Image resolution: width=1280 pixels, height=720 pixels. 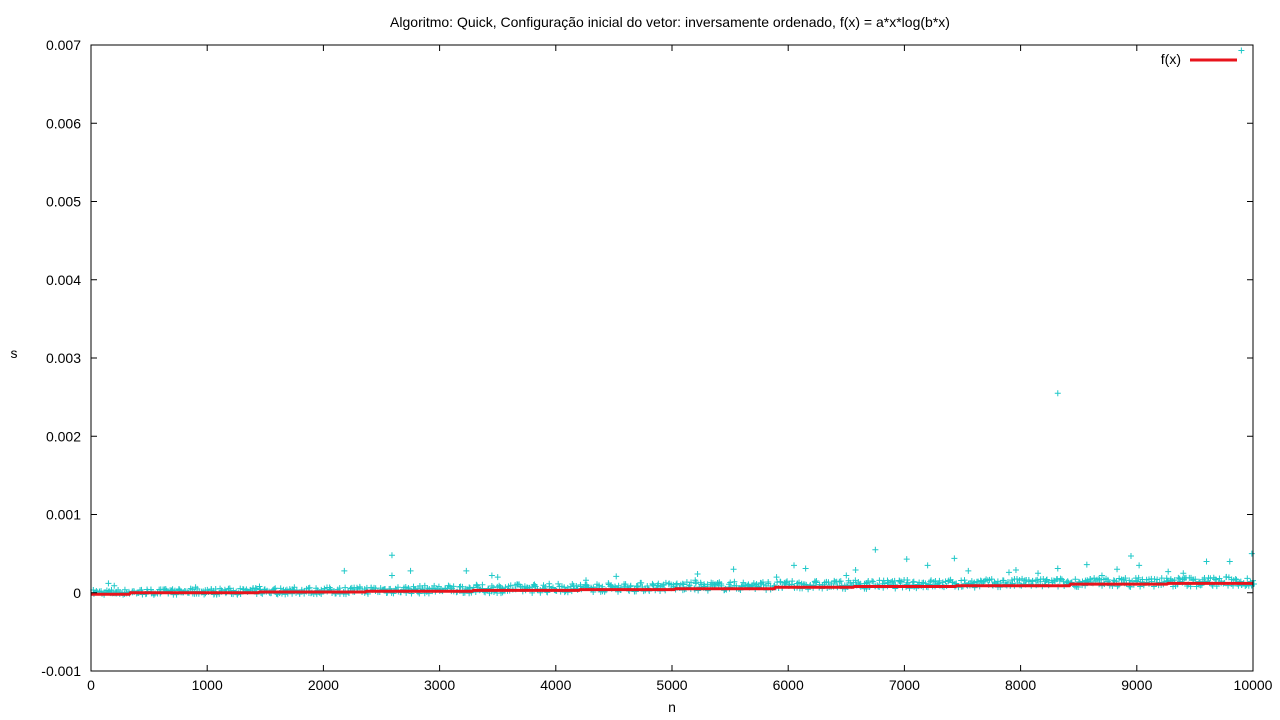 I want to click on x-tick-label: 9000, so click(x=1136, y=685).